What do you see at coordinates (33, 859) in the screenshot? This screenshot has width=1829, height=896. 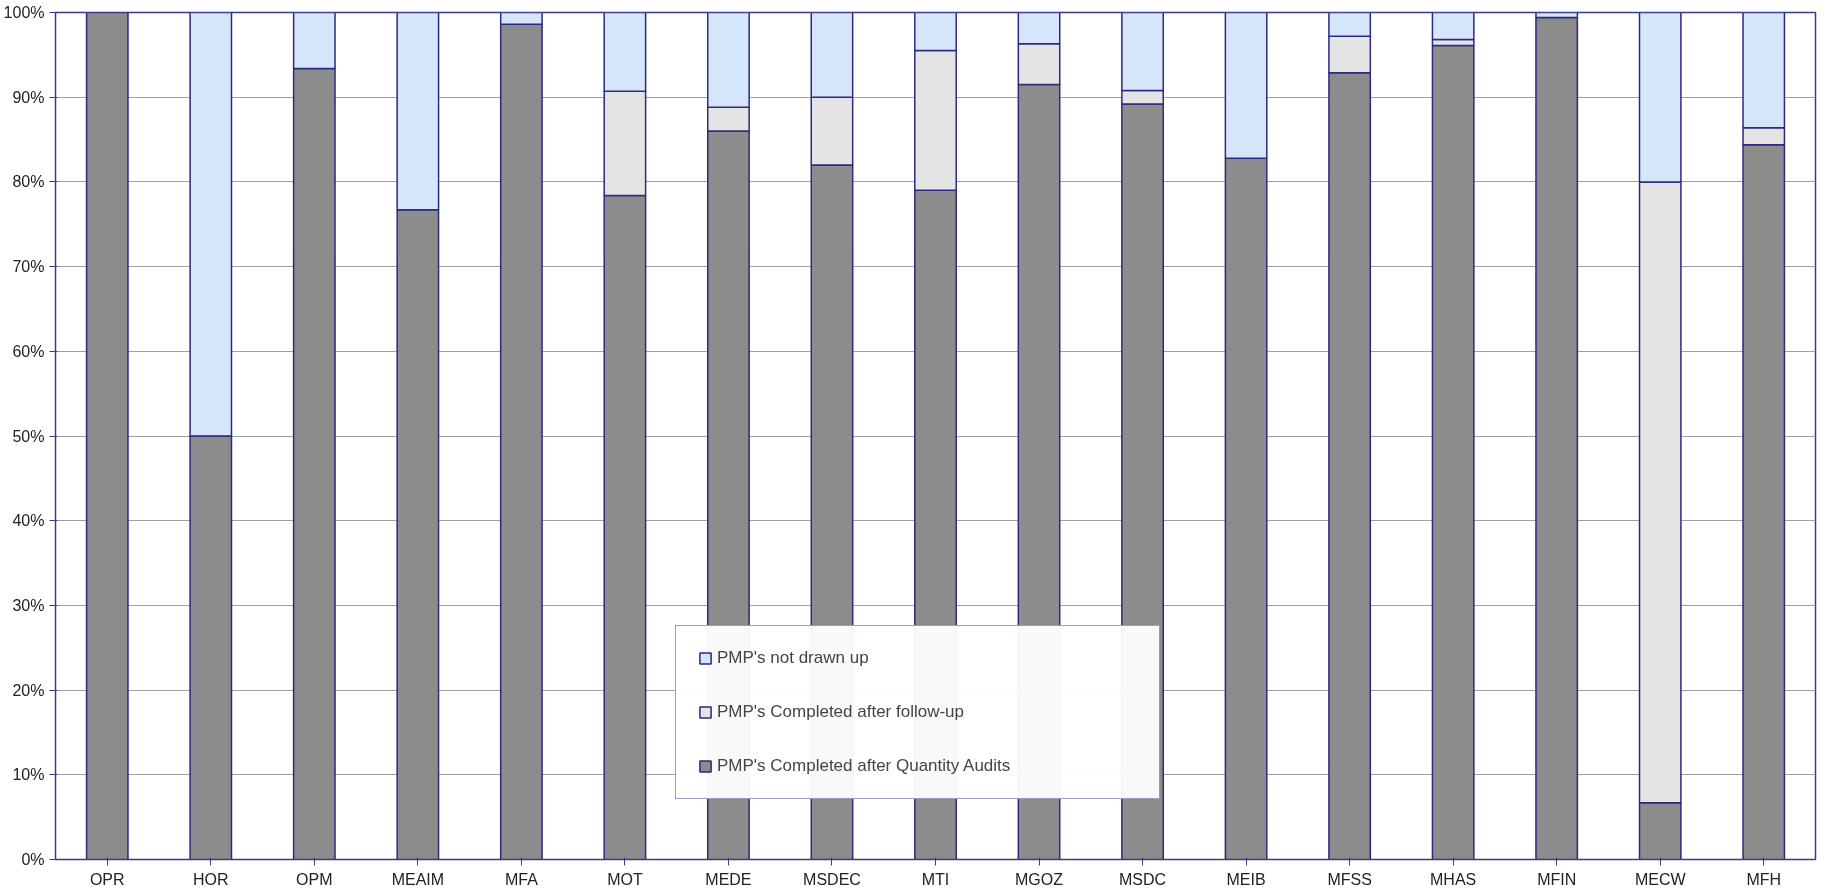 I see `y-tick-label: 0%` at bounding box center [33, 859].